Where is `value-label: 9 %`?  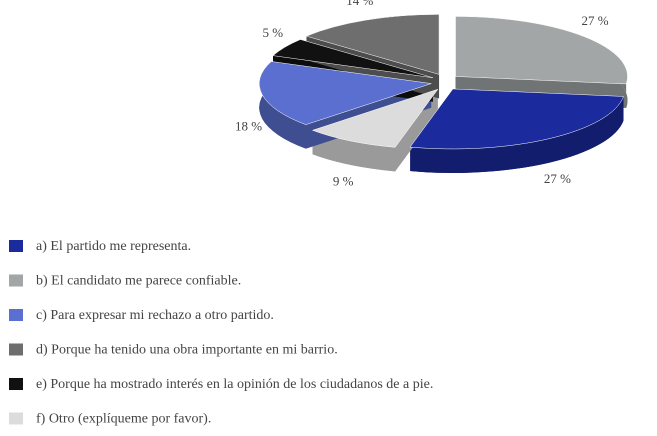 value-label: 9 % is located at coordinates (343, 181).